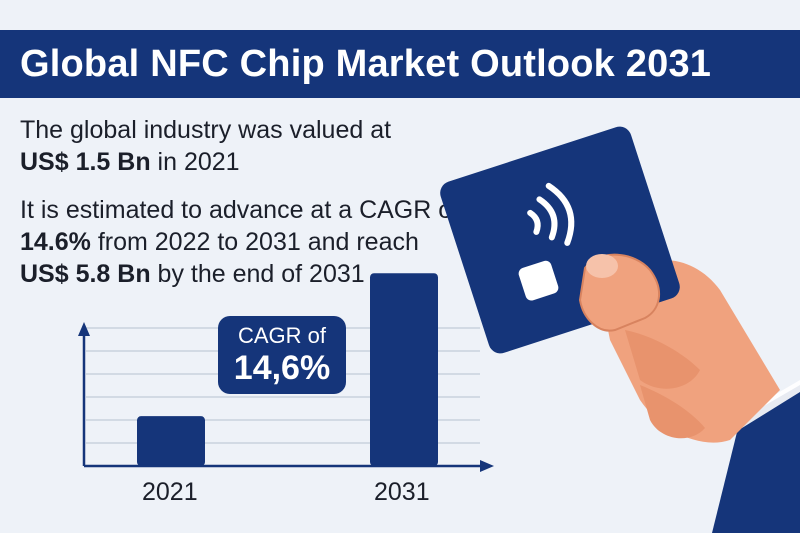 The height and width of the screenshot is (533, 800). What do you see at coordinates (85, 162) in the screenshot?
I see `valuation-value: US$ 1.5 Bn` at bounding box center [85, 162].